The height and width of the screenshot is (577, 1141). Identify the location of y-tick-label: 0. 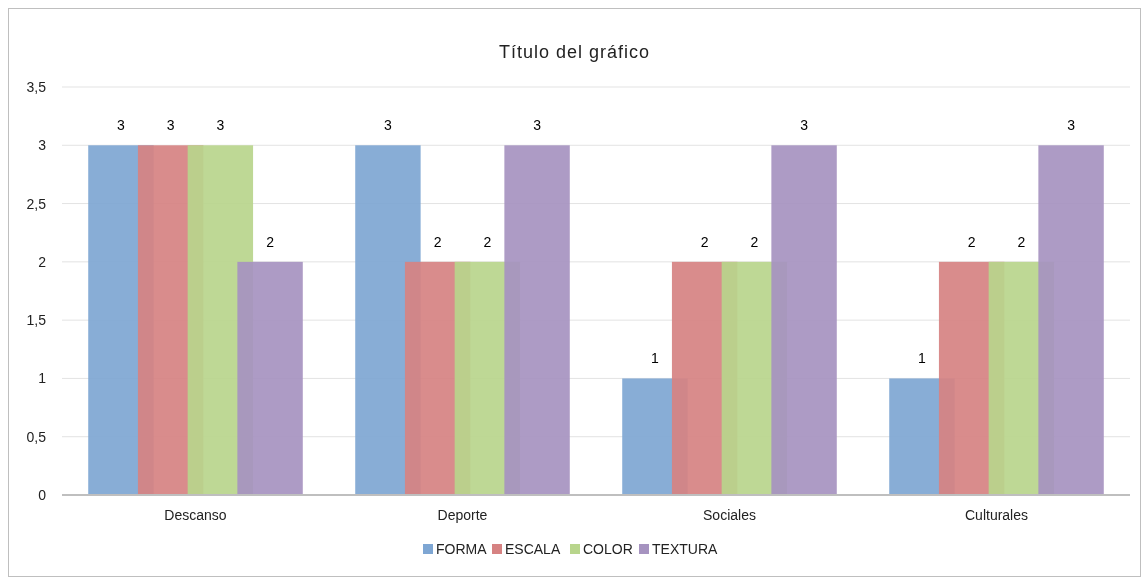
(42, 495).